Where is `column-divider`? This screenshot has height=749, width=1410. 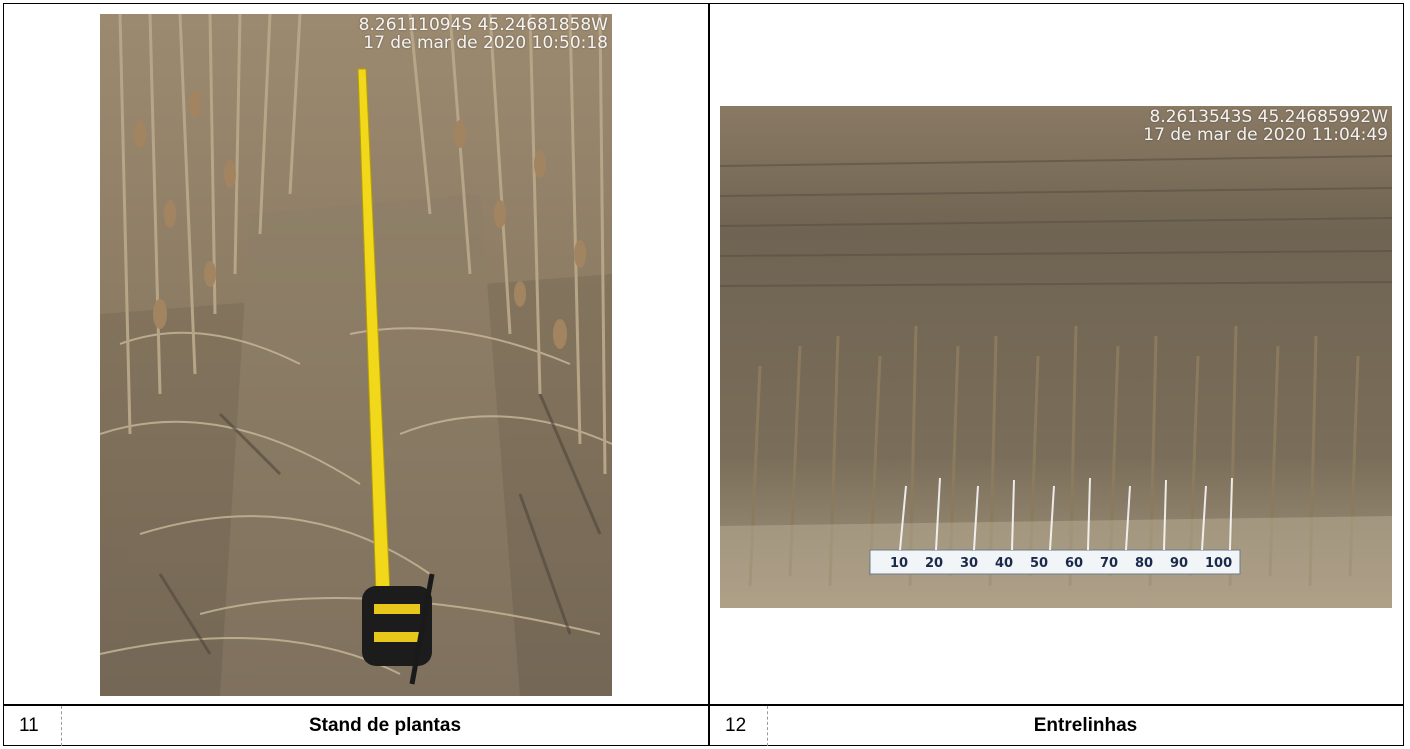
column-divider is located at coordinates (709, 374).